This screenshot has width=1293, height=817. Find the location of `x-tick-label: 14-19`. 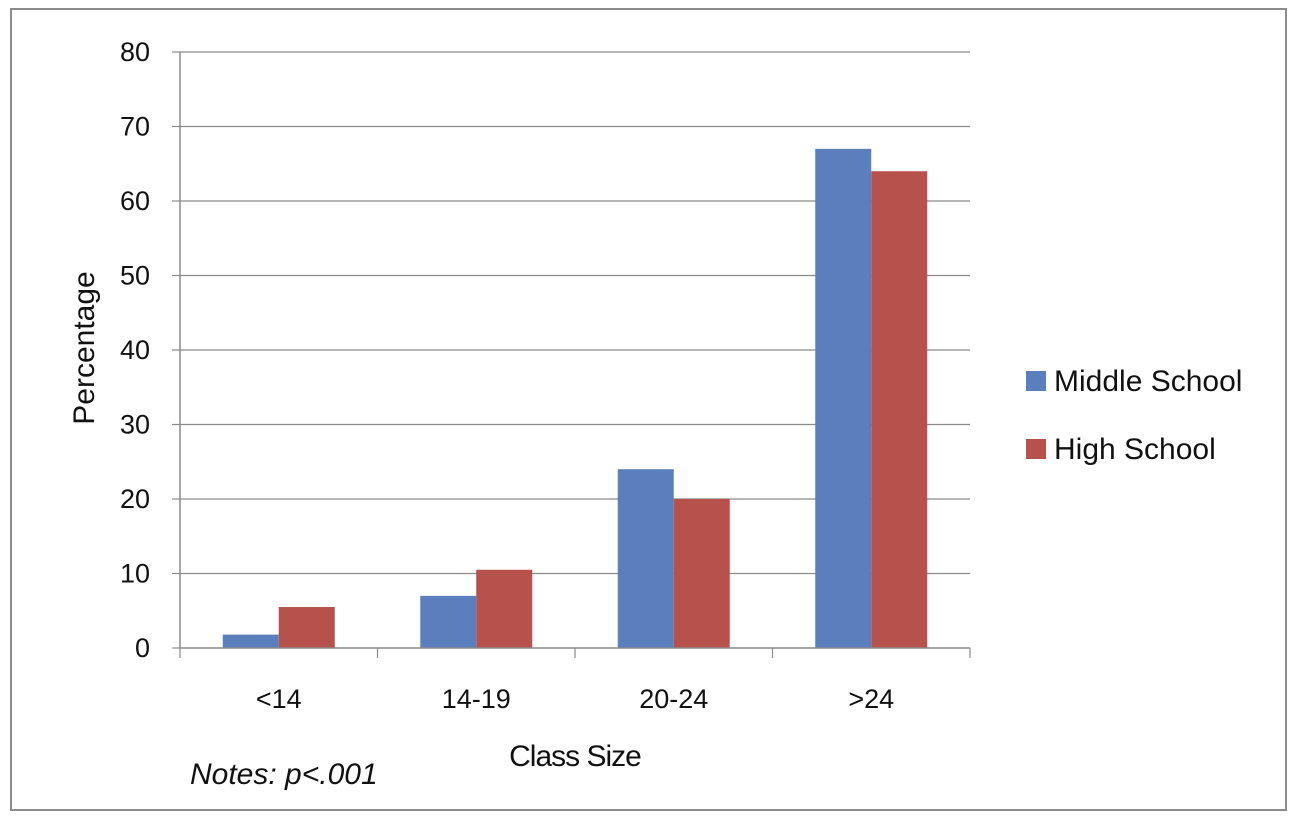

x-tick-label: 14-19 is located at coordinates (476, 699).